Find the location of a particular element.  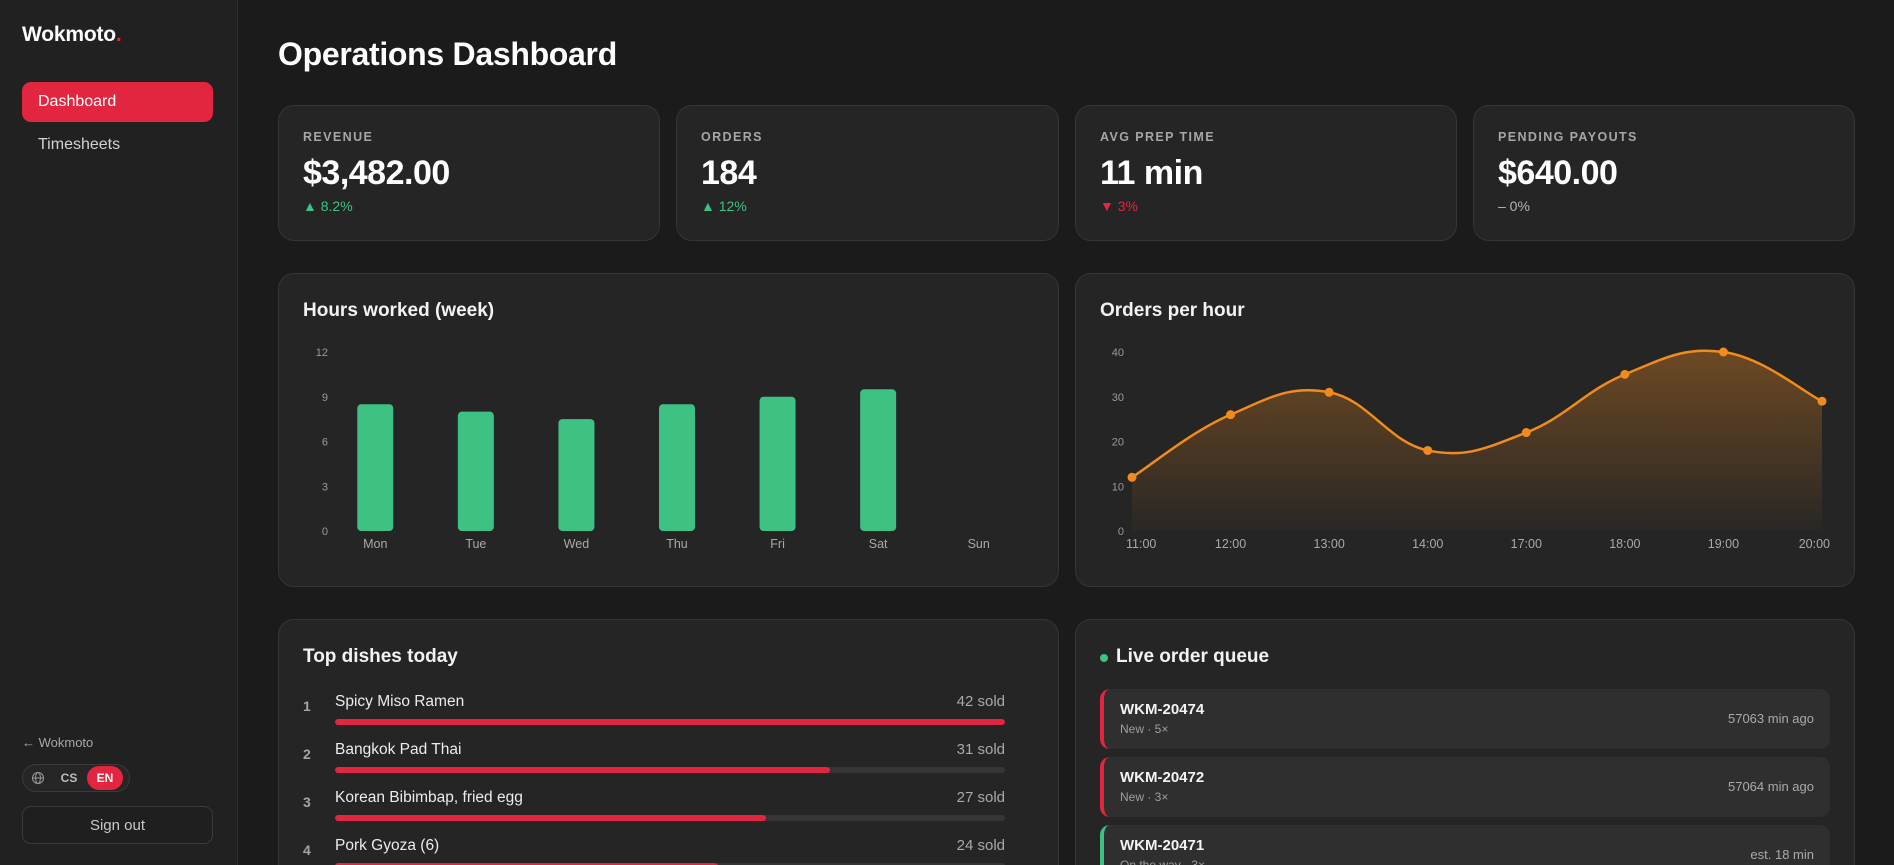

x-tick-label: 13:00 is located at coordinates (1329, 544).